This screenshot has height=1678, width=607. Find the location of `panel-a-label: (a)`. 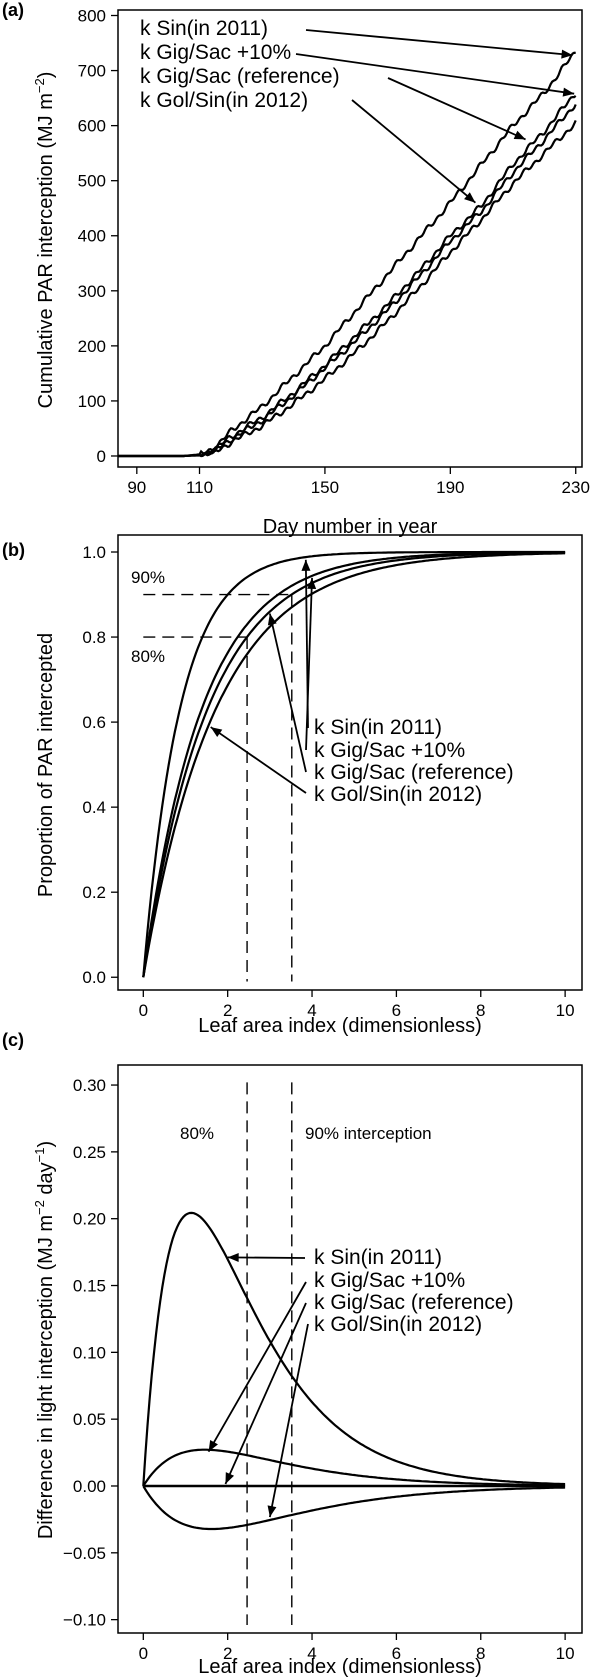

panel-a-label: (a) is located at coordinates (13, 10).